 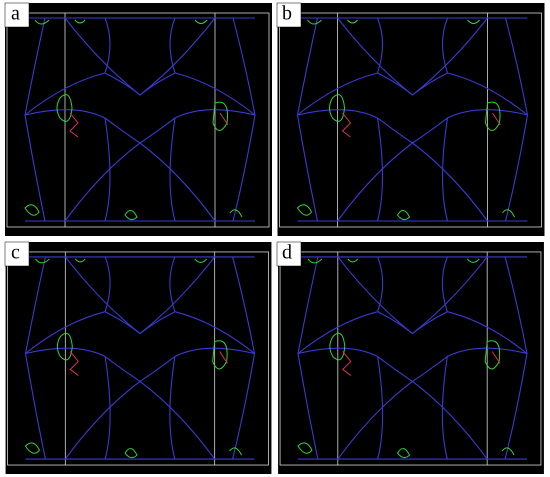 I want to click on panel-label: c, so click(x=15, y=253).